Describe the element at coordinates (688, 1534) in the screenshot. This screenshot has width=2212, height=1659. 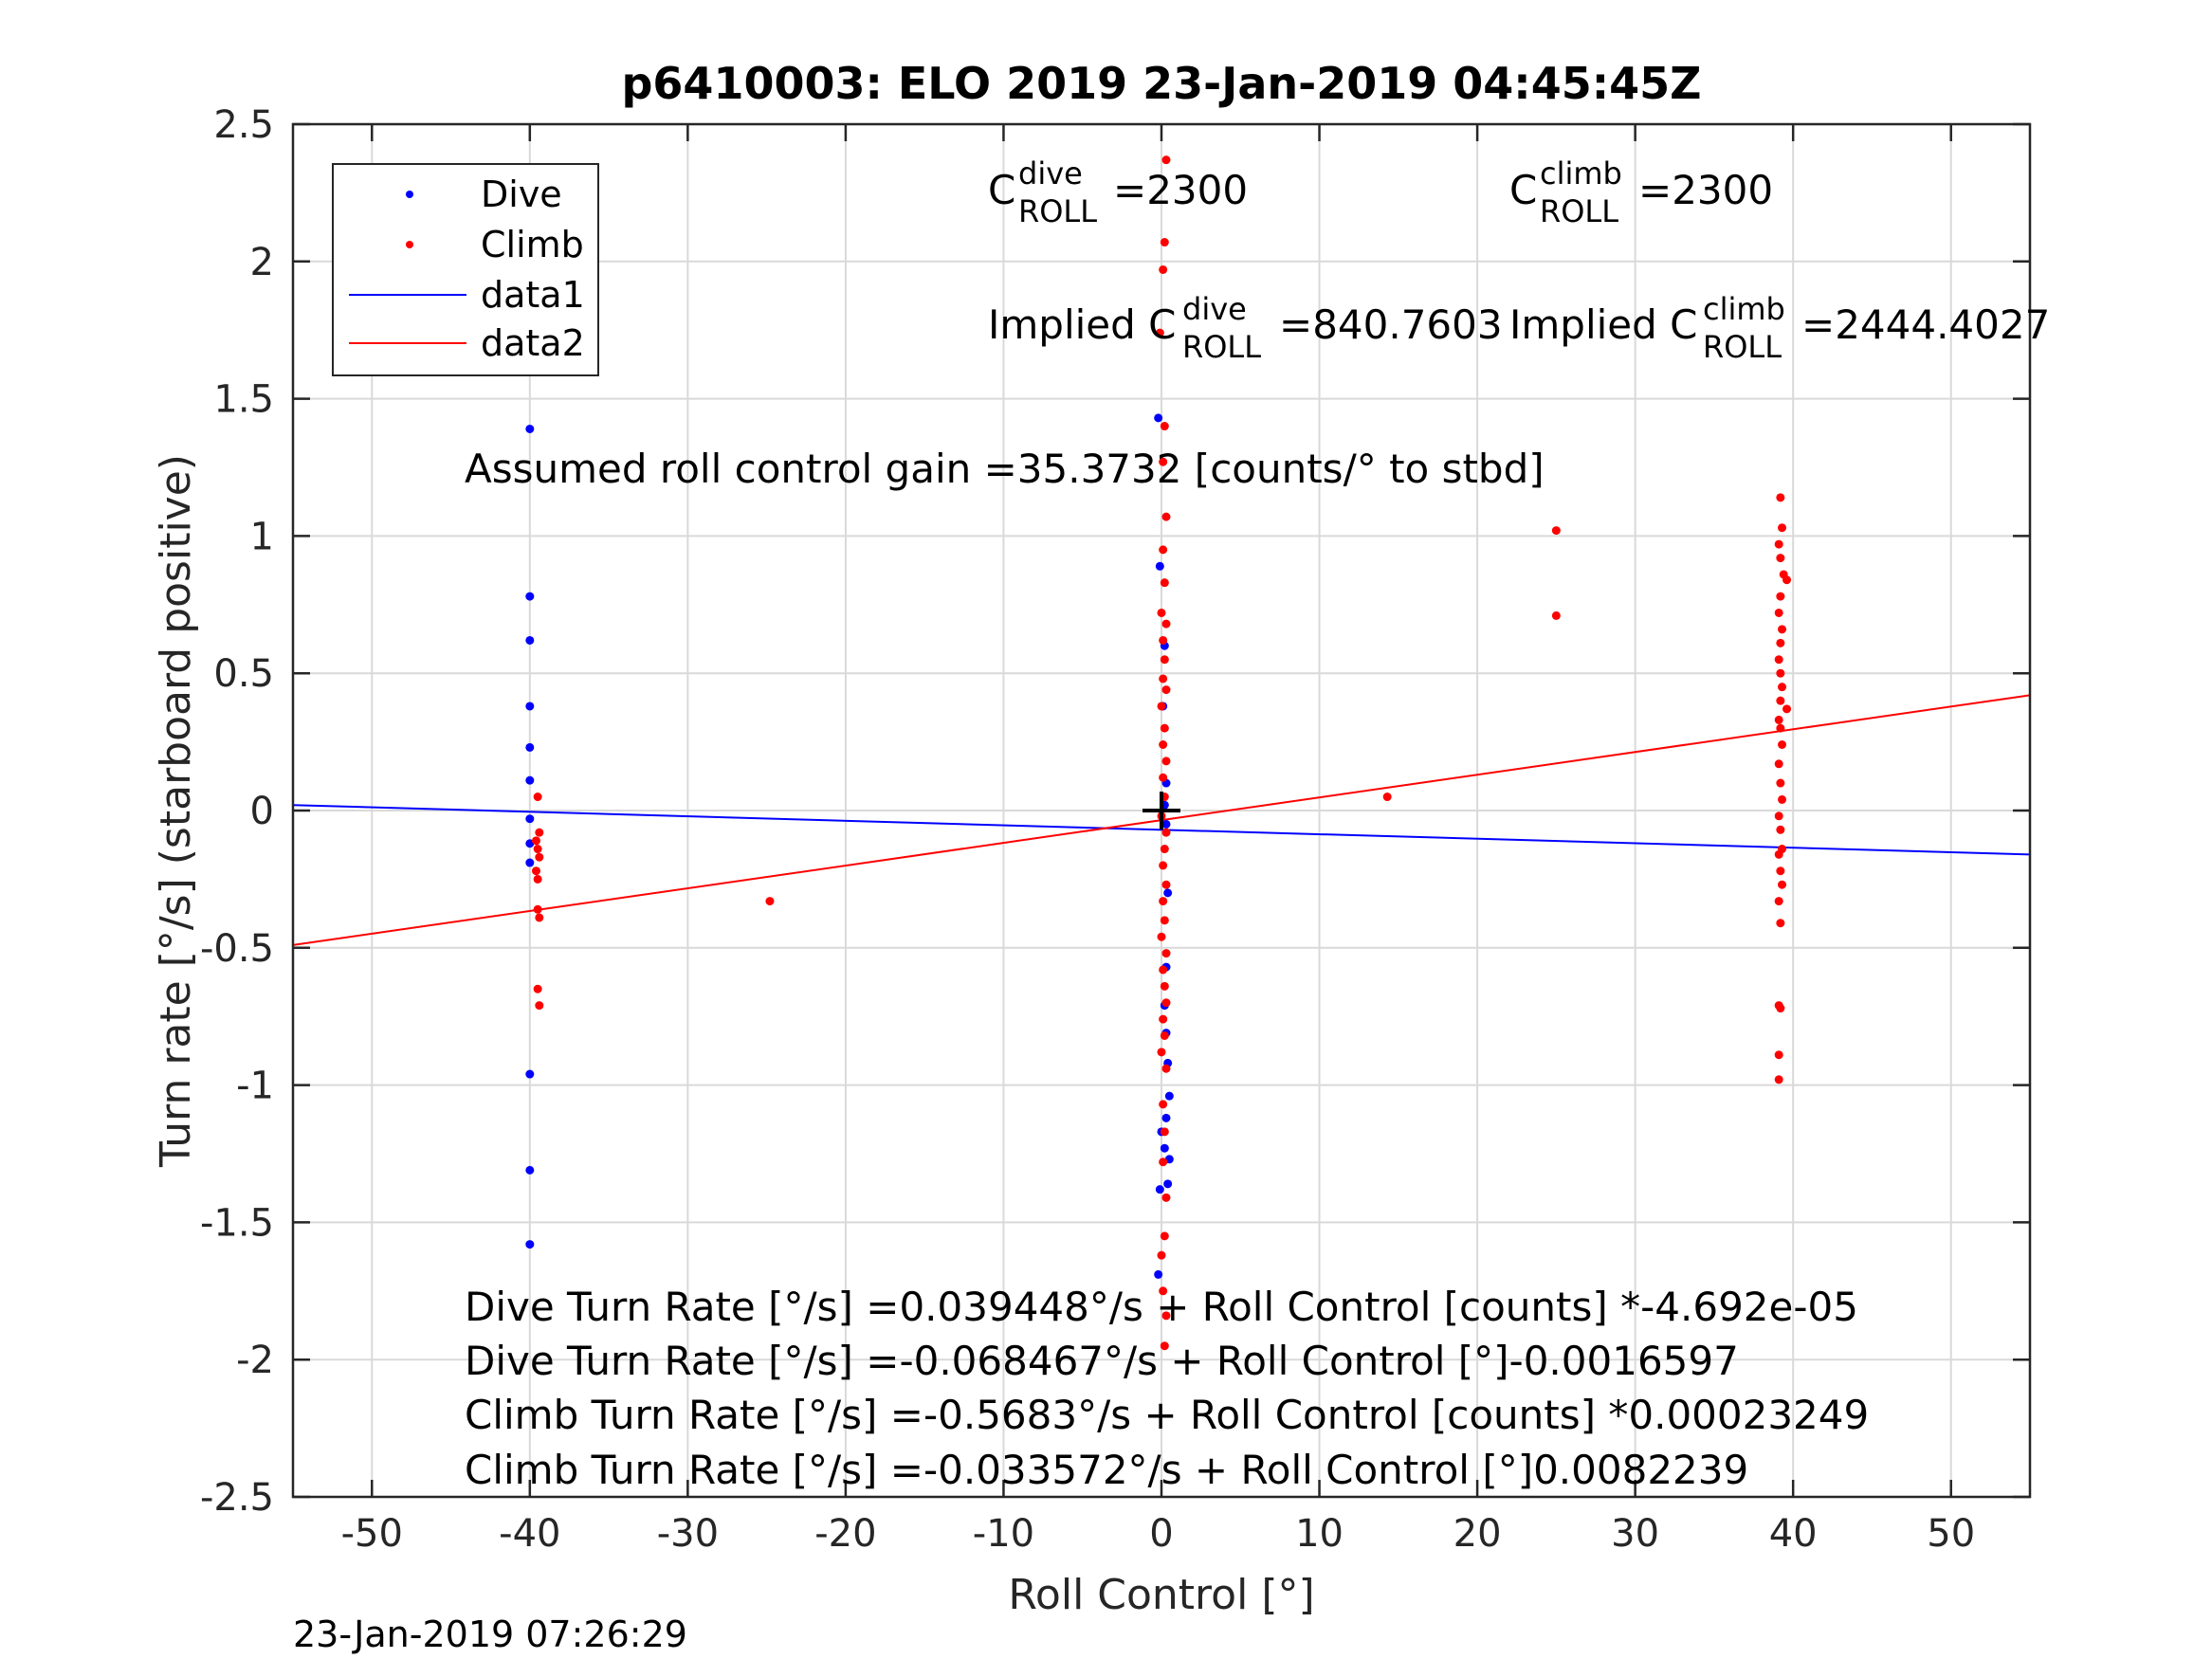
I see `x-tick-label: -30` at that location.